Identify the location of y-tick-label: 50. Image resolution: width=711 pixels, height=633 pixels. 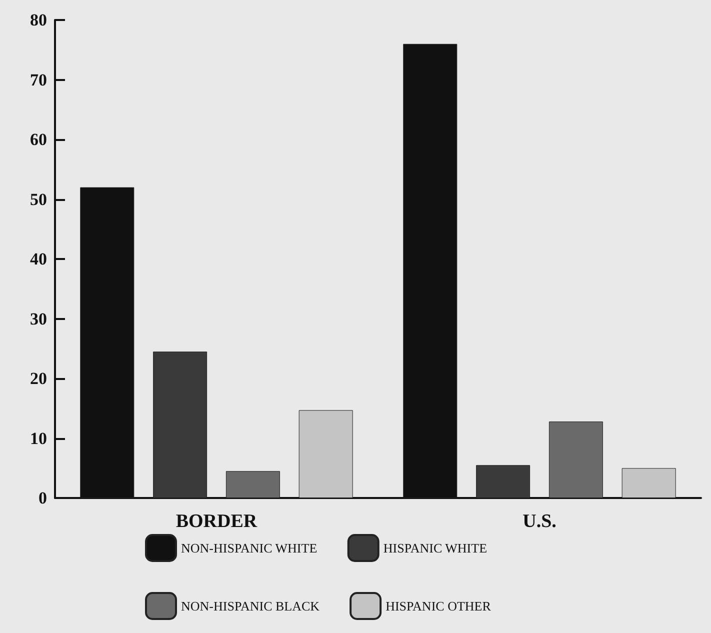
(38, 199).